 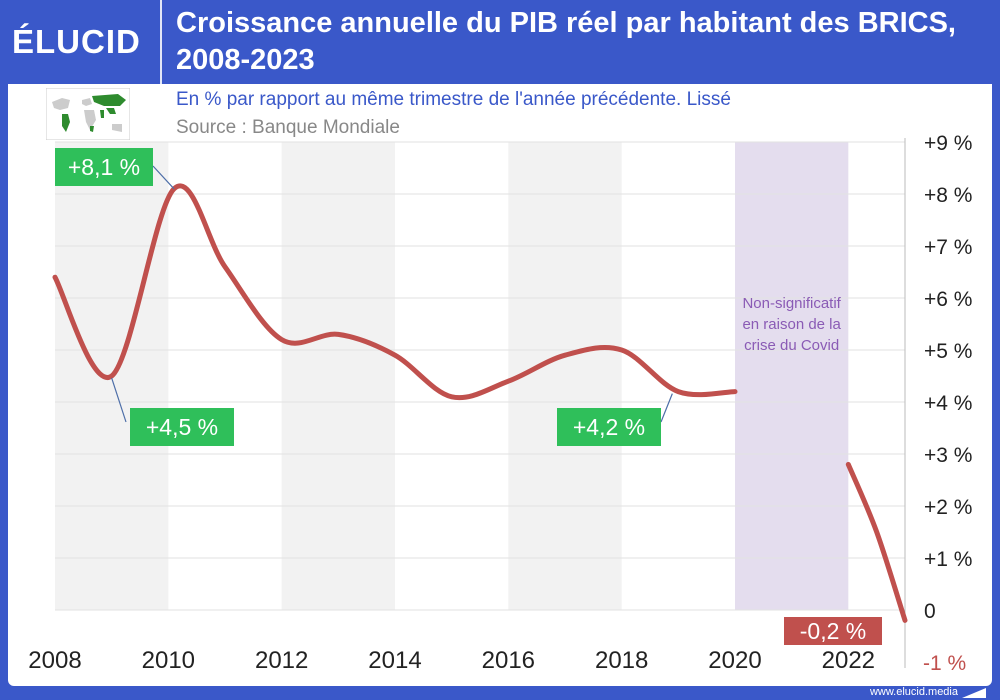 I want to click on annotation-label-1: +4,5 %, so click(x=182, y=427).